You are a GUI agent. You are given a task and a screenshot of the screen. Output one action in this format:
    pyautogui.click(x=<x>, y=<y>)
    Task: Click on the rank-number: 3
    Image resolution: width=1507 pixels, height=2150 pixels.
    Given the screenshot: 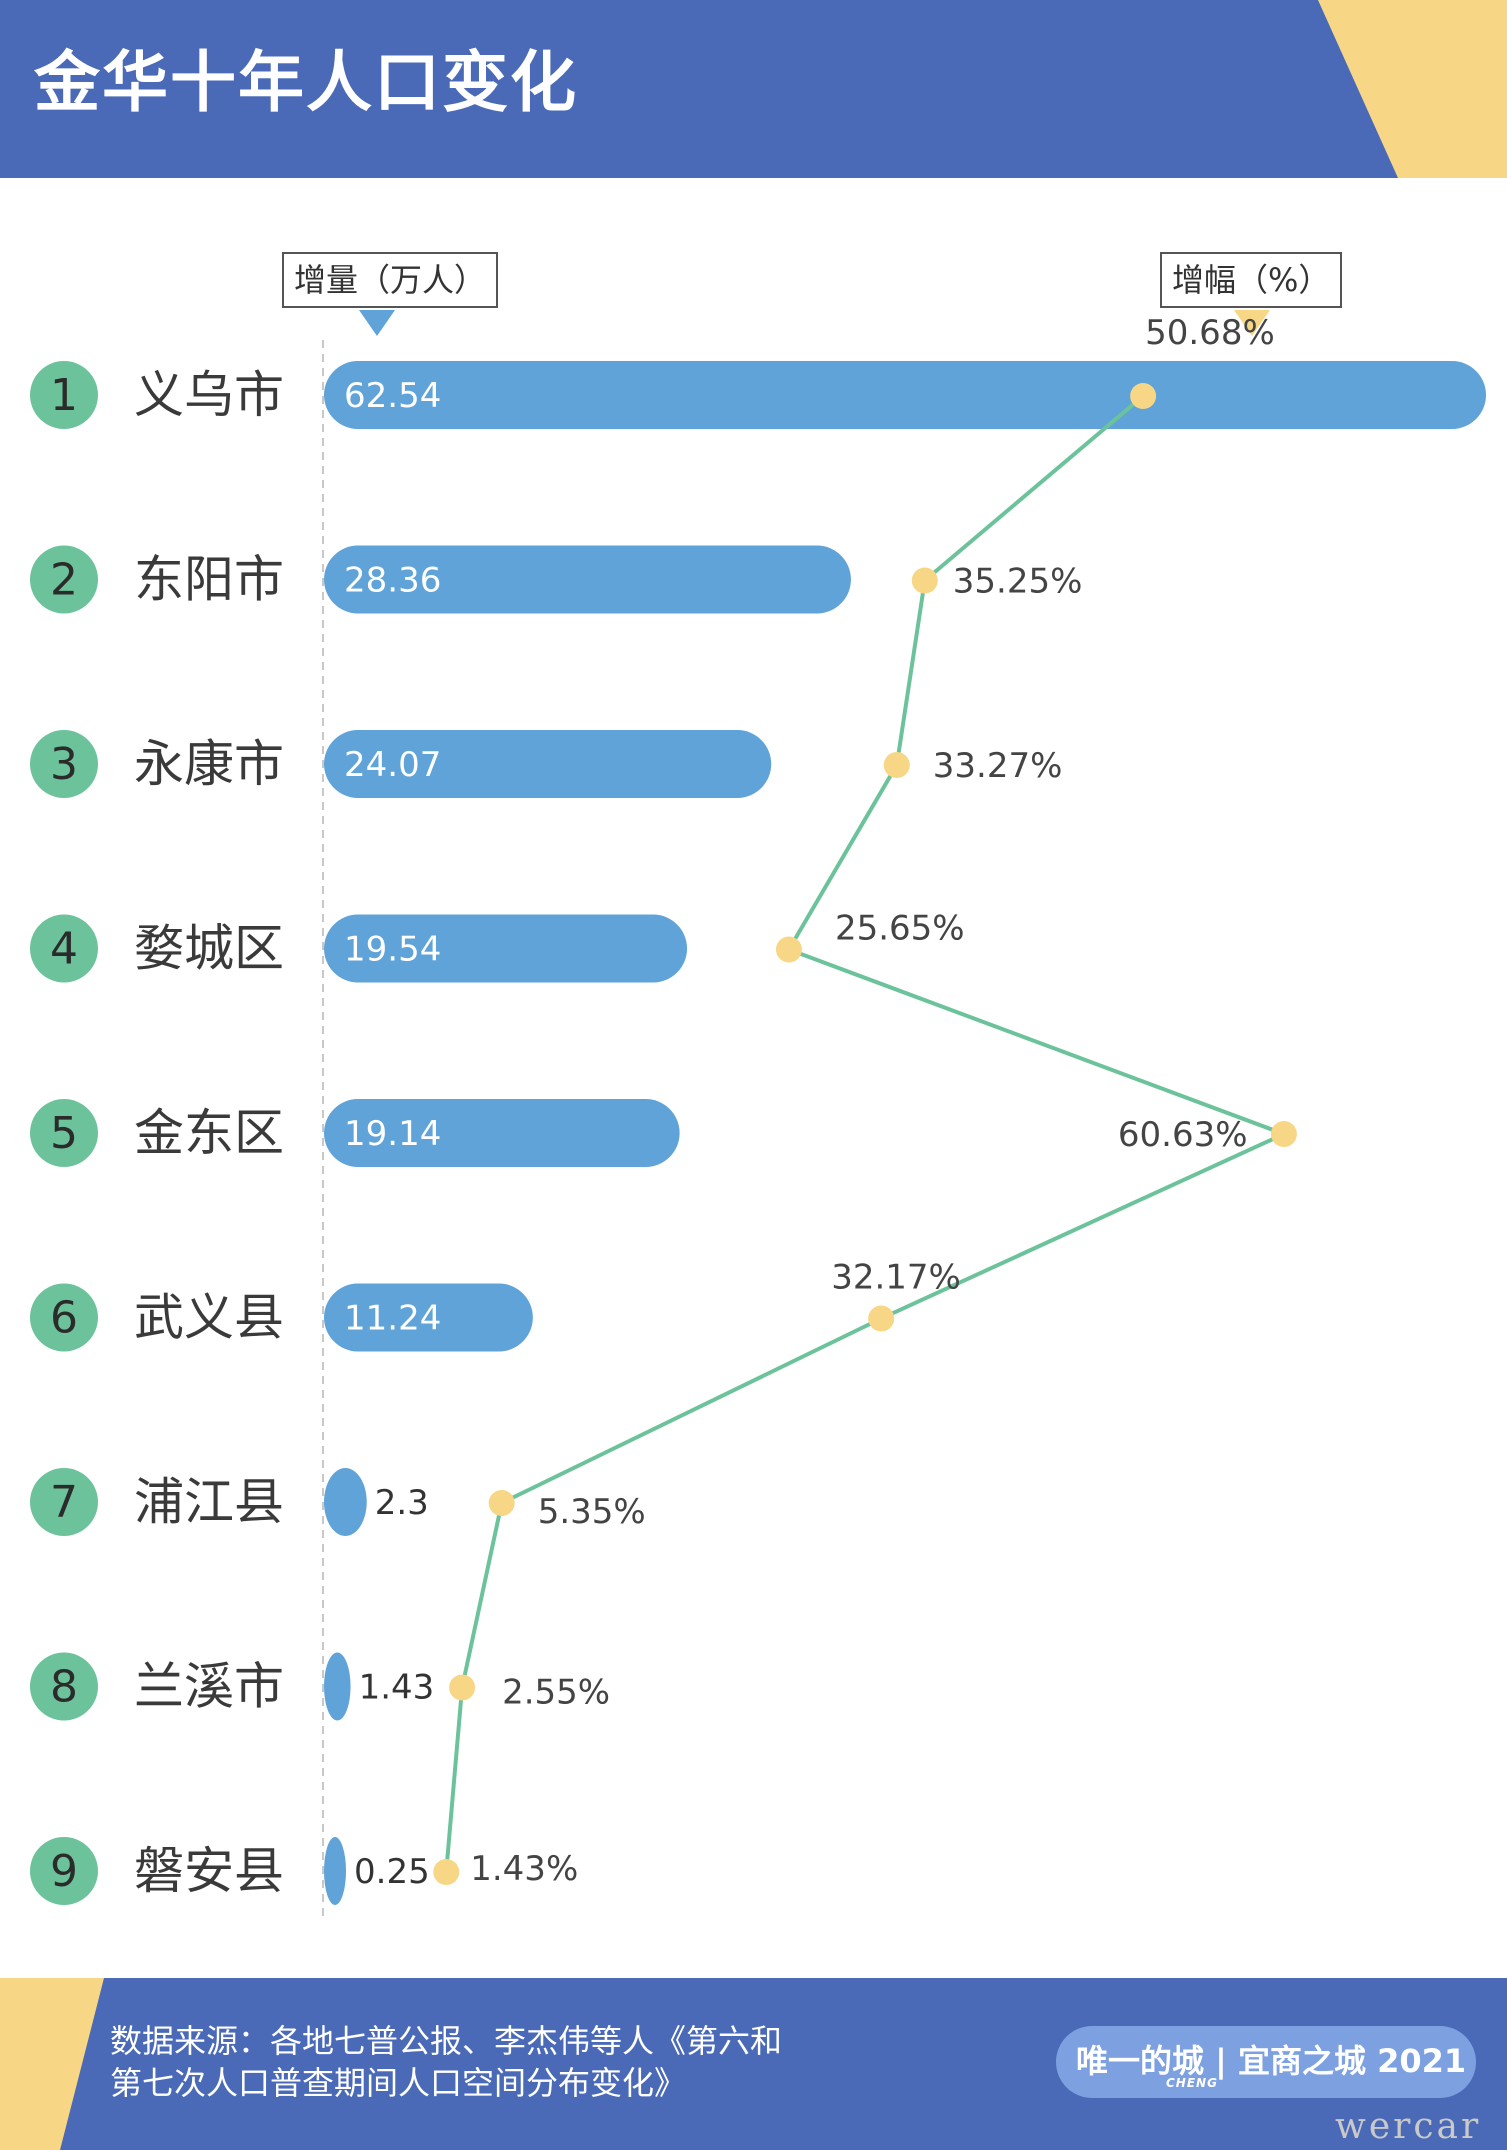 What is the action you would take?
    pyautogui.click(x=64, y=764)
    